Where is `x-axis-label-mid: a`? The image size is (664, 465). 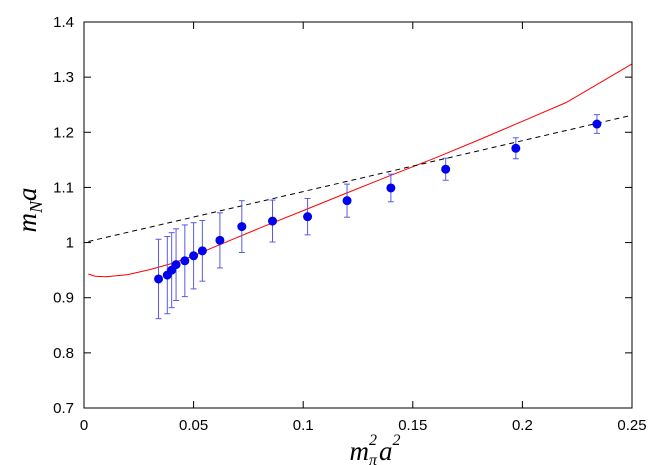 x-axis-label-mid: a is located at coordinates (386, 450).